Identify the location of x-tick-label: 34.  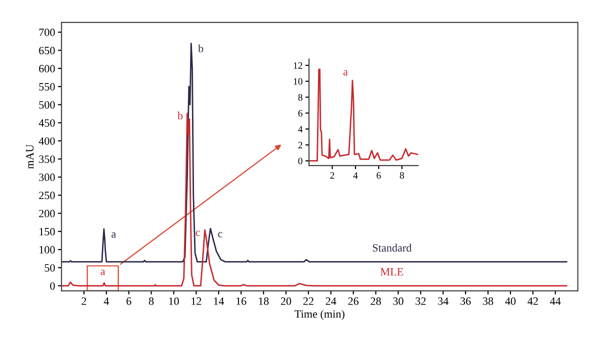
(443, 301).